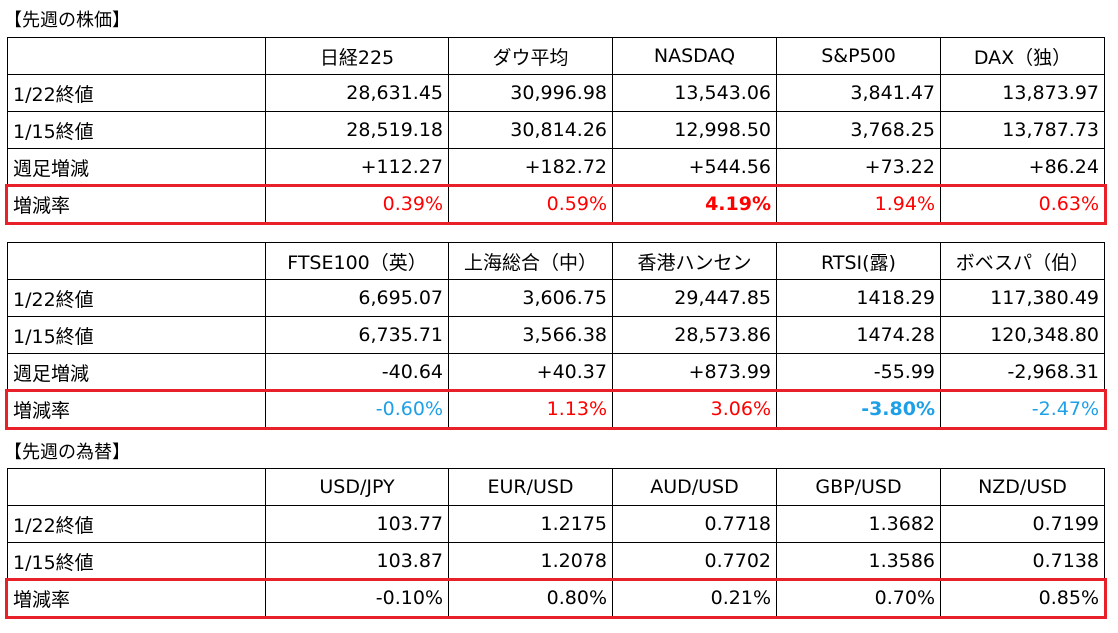  Describe the element at coordinates (1022, 487) in the screenshot. I see `column-header: NZD/USD` at that location.